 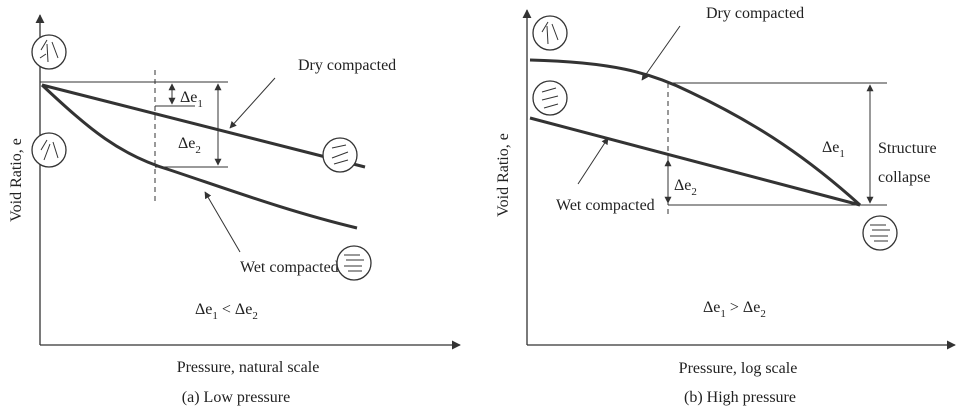 I want to click on relation: Δe1 < Δe2, so click(x=226, y=311).